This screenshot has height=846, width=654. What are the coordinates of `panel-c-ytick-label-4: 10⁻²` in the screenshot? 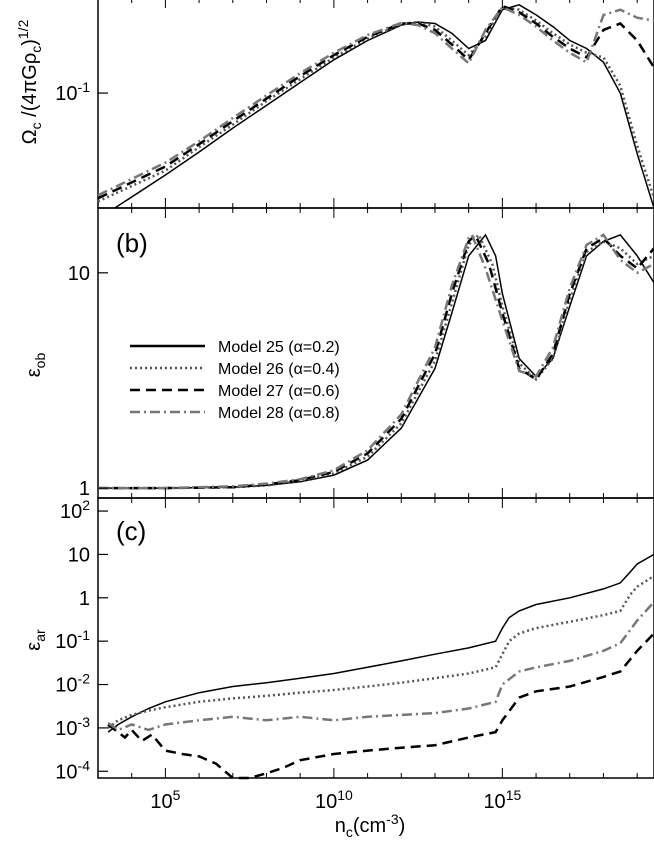 It's located at (72, 684).